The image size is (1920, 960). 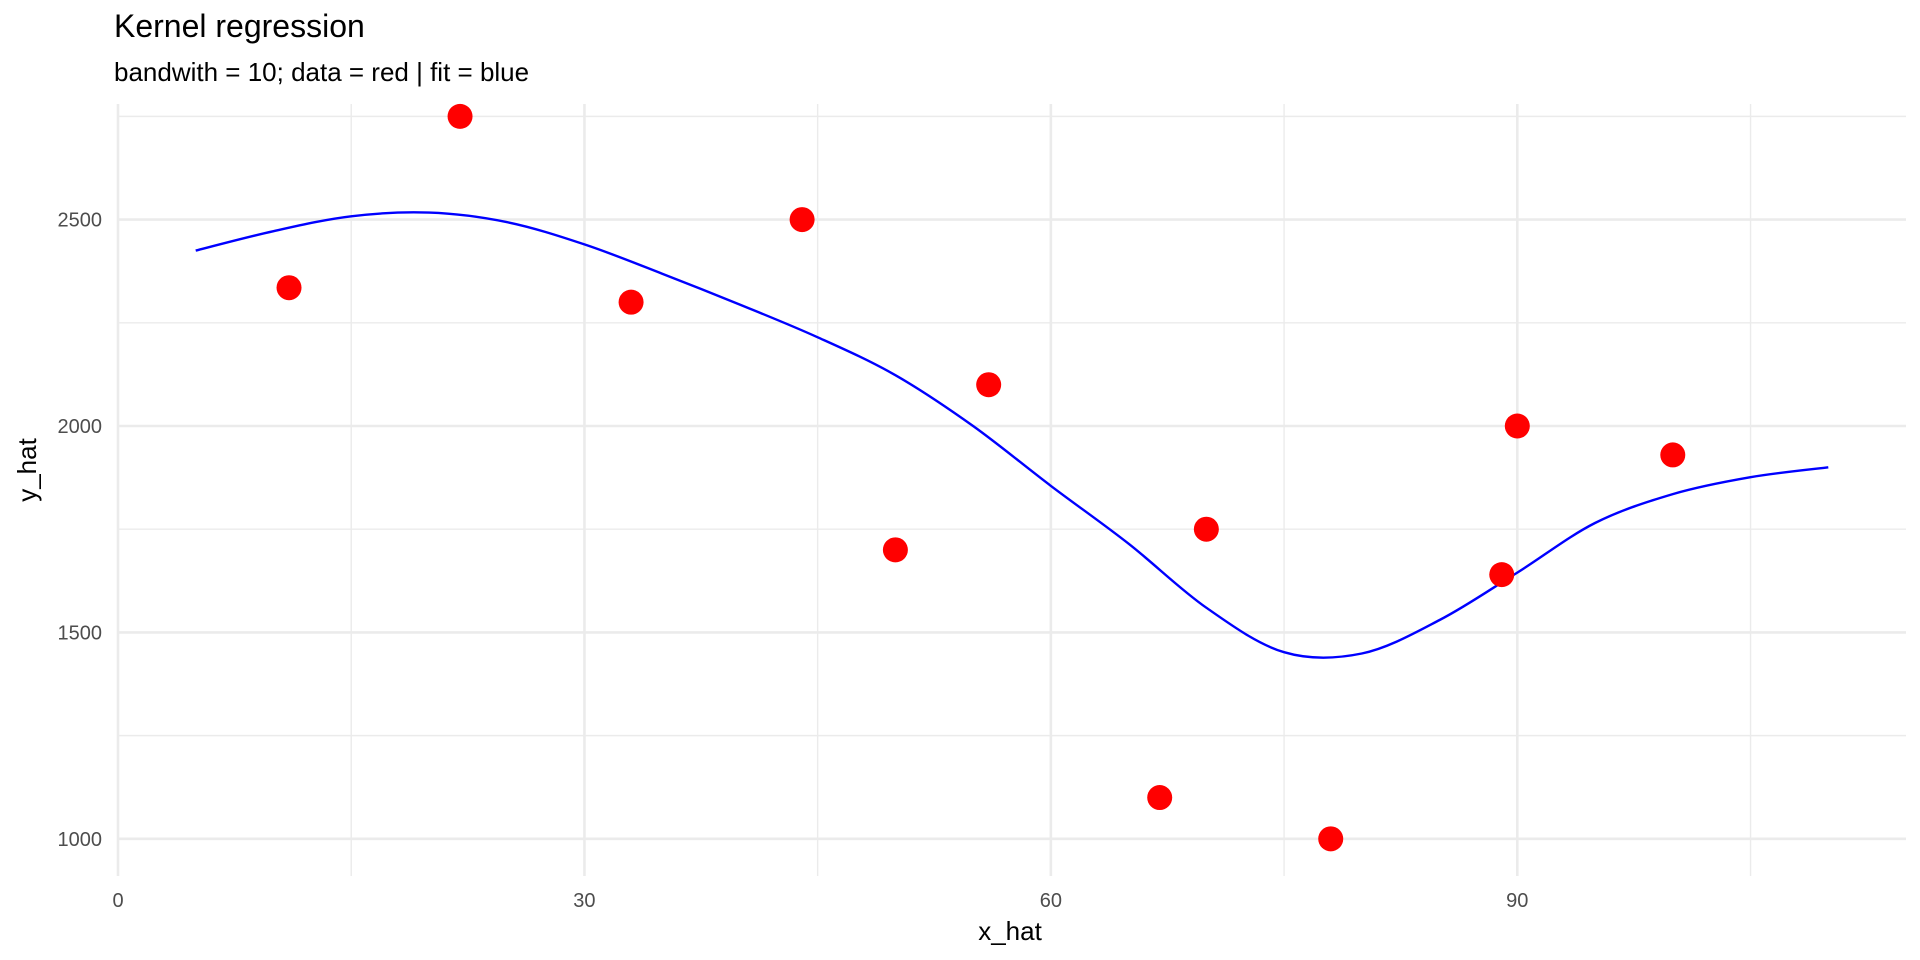 What do you see at coordinates (1010, 931) in the screenshot?
I see `x-axis-title: x_hat` at bounding box center [1010, 931].